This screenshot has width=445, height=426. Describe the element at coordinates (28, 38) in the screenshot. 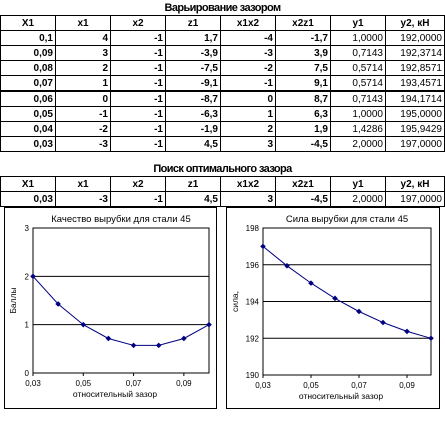

I see `table-cell: 0,1` at that location.